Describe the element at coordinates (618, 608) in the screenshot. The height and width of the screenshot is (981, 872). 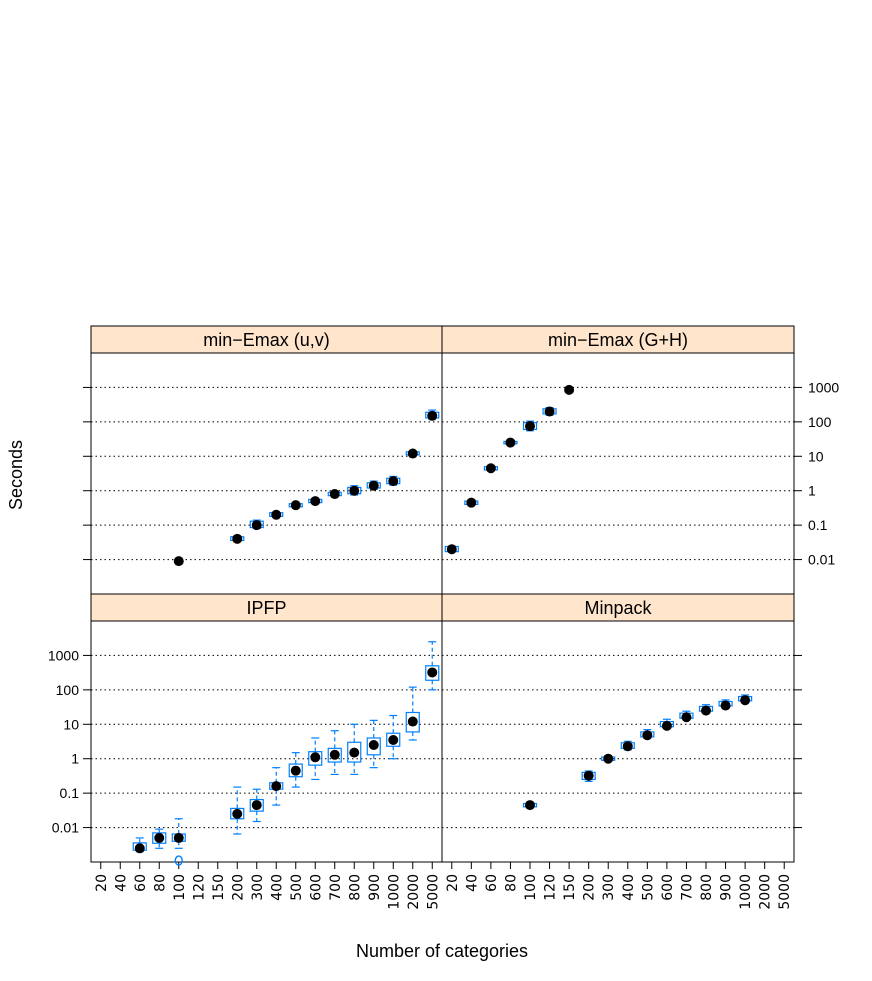
I see `panel-title-minpack: Minpack` at that location.